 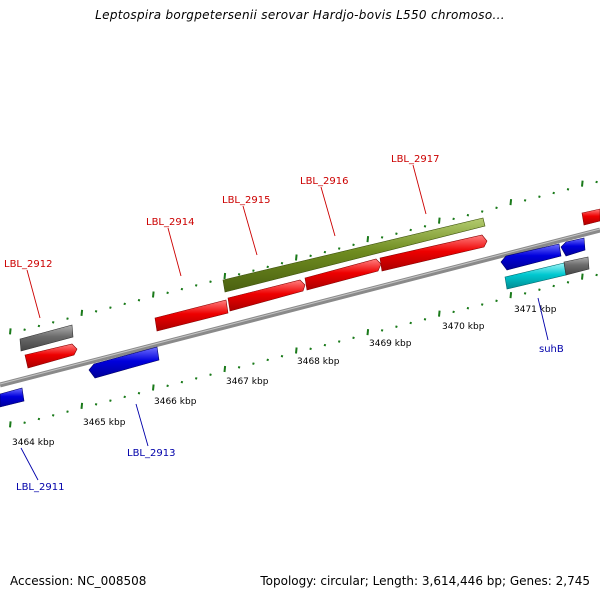 What do you see at coordinates (390, 344) in the screenshot?
I see `kbp-label: 3469 kbp` at bounding box center [390, 344].